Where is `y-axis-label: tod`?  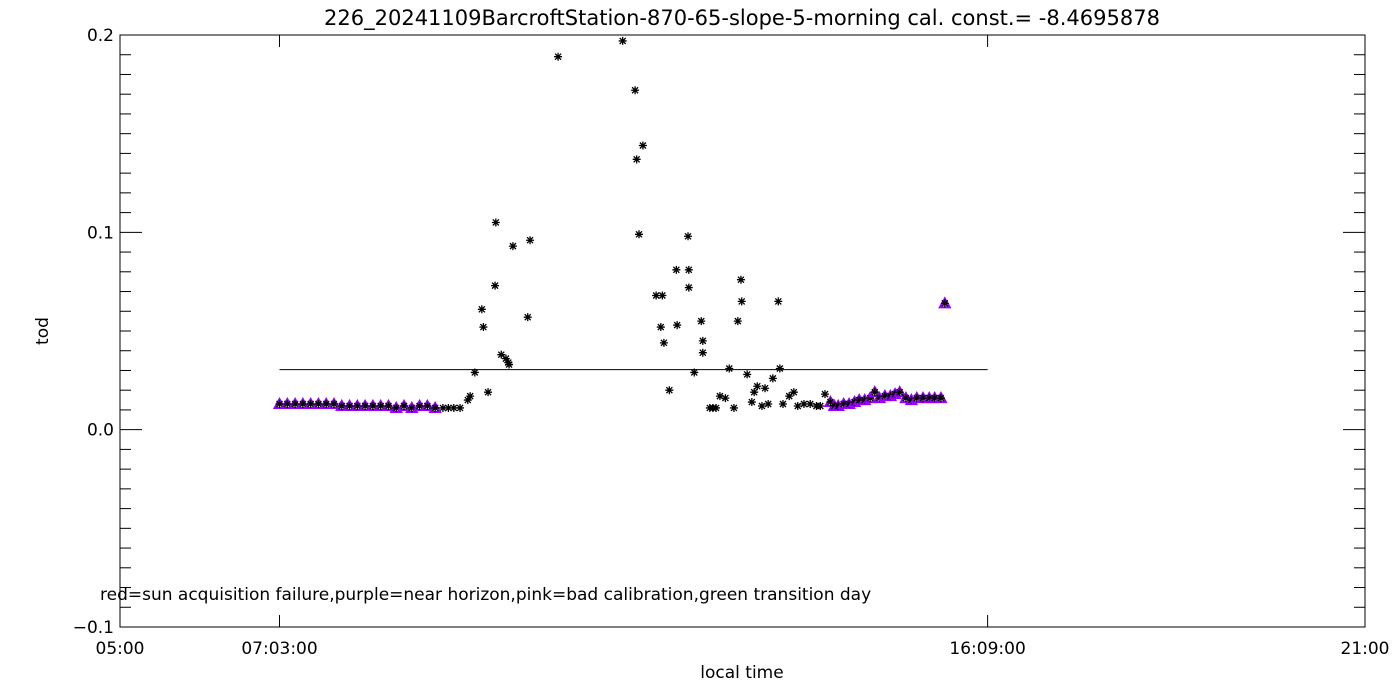 y-axis-label: tod is located at coordinates (43, 331).